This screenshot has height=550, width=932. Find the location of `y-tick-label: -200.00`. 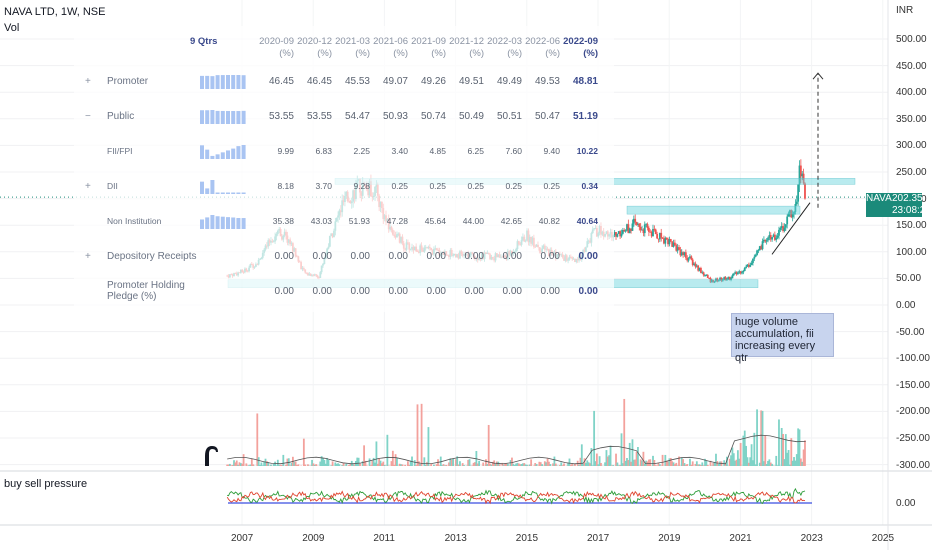

y-tick-label: -200.00 is located at coordinates (913, 412).